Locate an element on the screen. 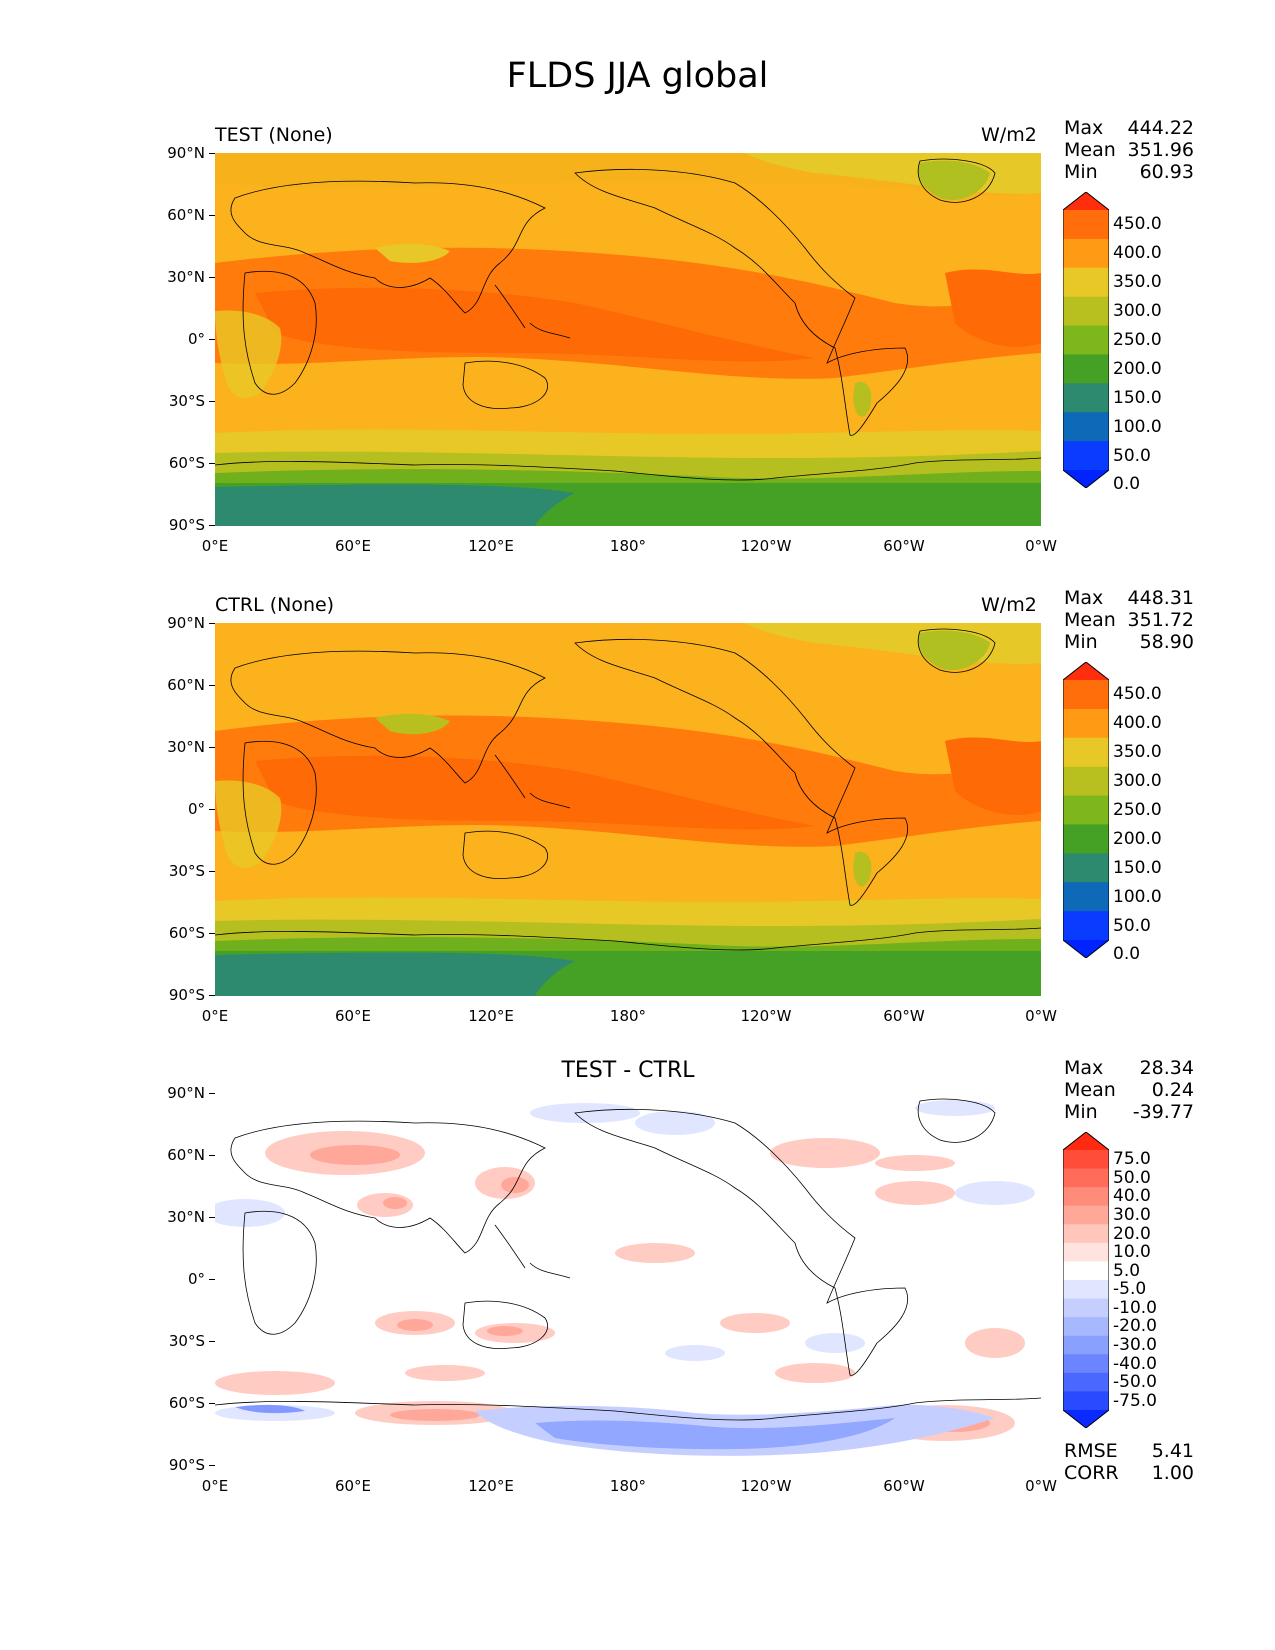  map-ctrl is located at coordinates (628, 809).